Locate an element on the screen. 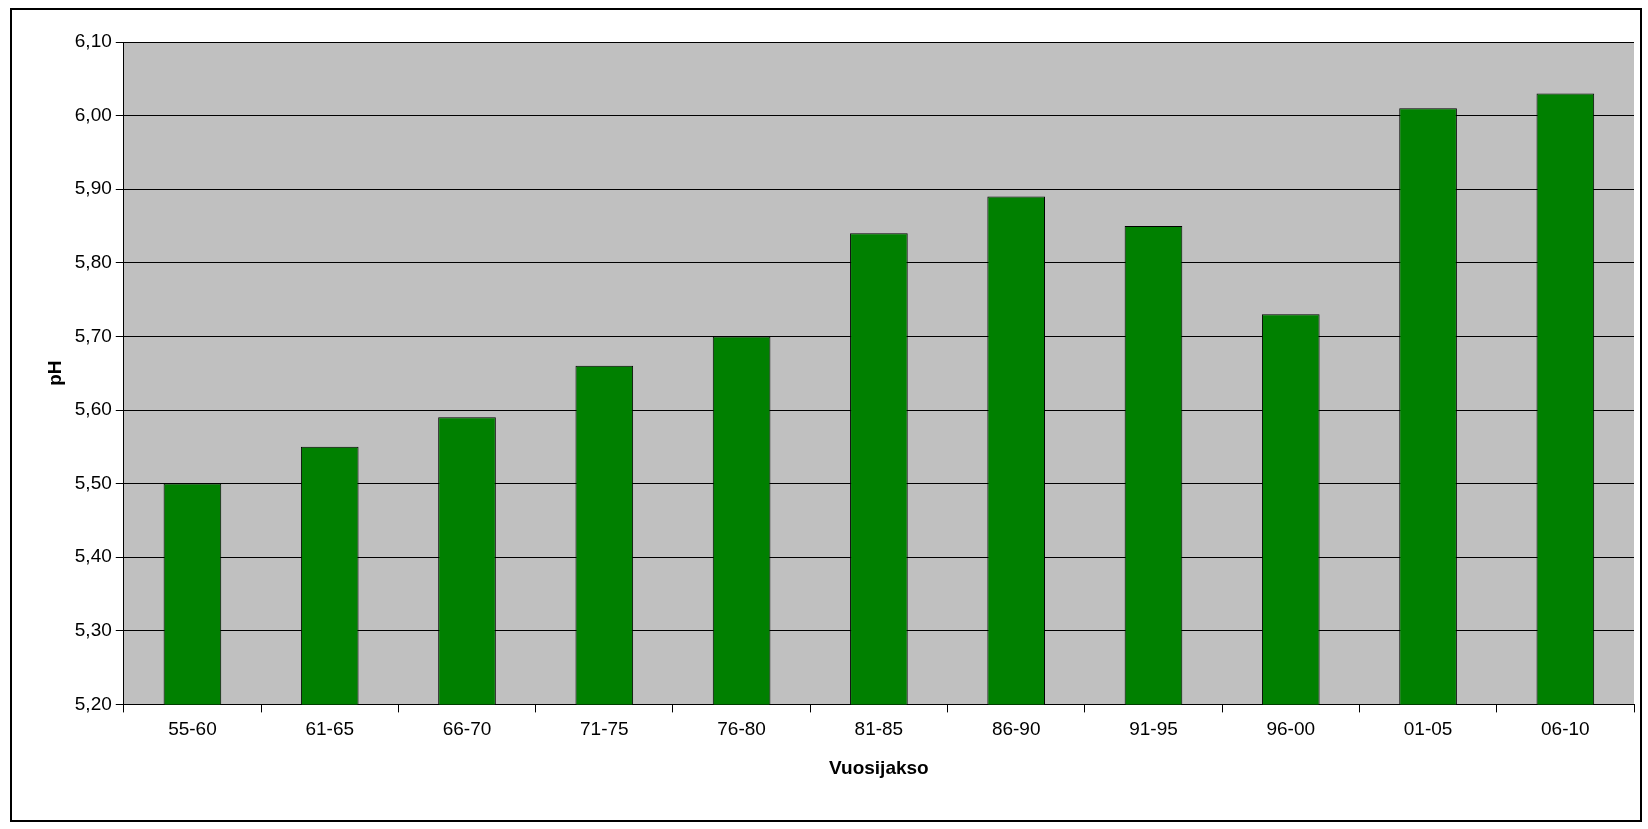 Image resolution: width=1648 pixels, height=829 pixels. x-tick-label: 55-60 is located at coordinates (192, 729).